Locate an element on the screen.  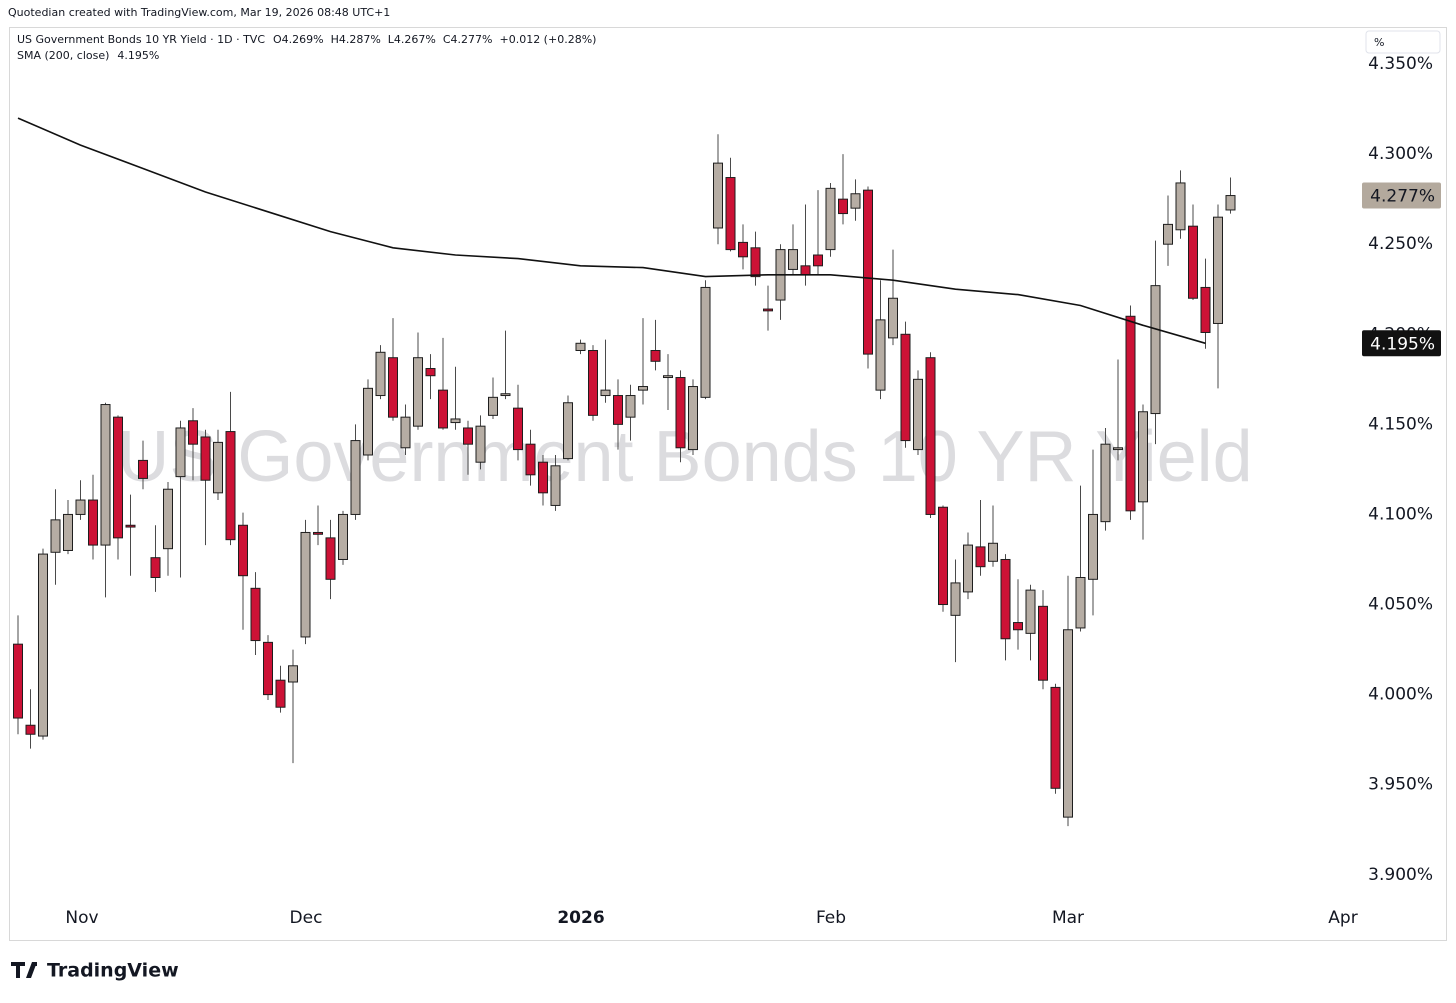
price-badge-label: 4.277% is located at coordinates (1402, 197).